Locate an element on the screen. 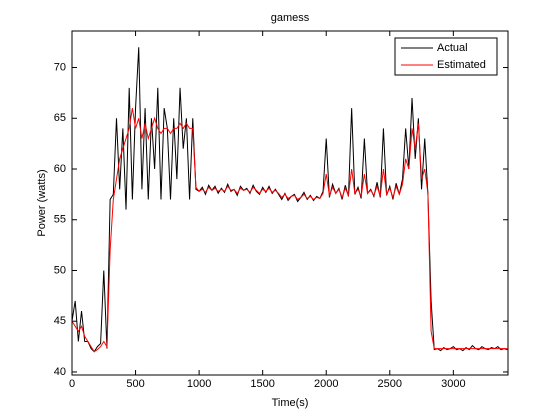 This screenshot has height=419, width=560. x-tick-label: 2000 is located at coordinates (326, 384).